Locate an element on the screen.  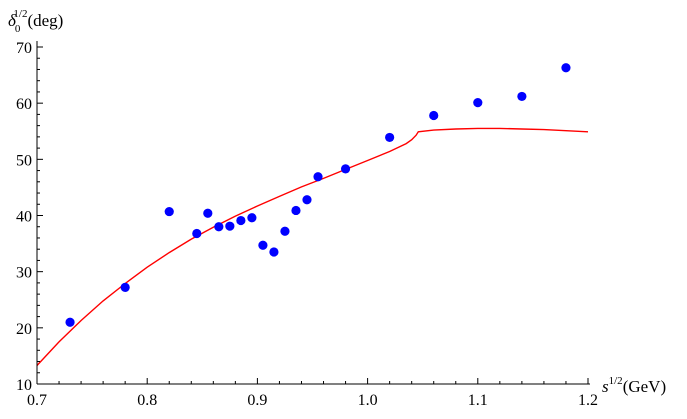
y-tick-label: 10 is located at coordinates (24, 385).